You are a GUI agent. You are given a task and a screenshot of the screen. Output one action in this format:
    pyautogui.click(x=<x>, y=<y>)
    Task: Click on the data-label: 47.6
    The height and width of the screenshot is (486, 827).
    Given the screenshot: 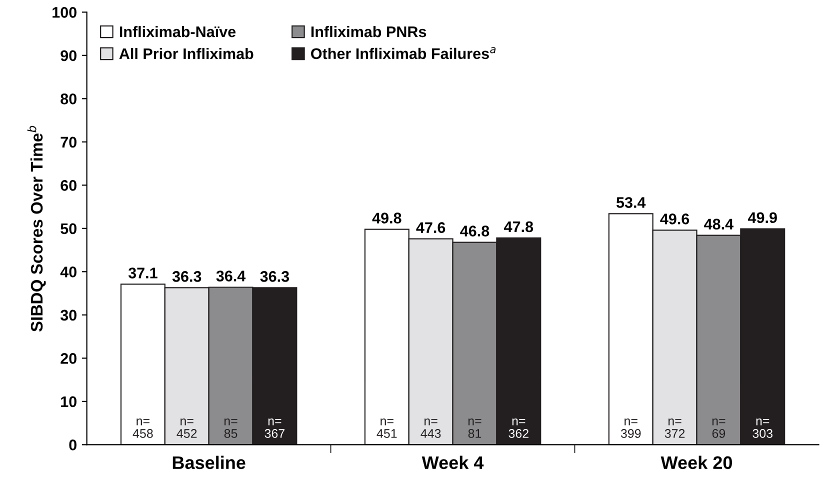 What is the action you would take?
    pyautogui.click(x=431, y=228)
    